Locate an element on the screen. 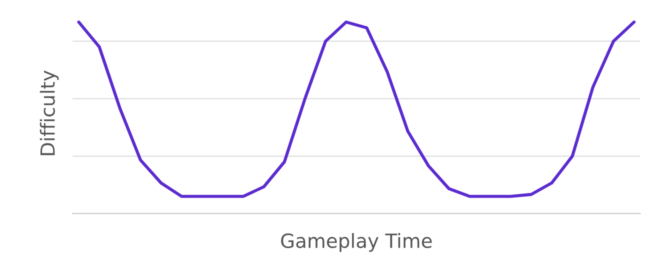  x-axis-title: Gameplay Time is located at coordinates (356, 242).